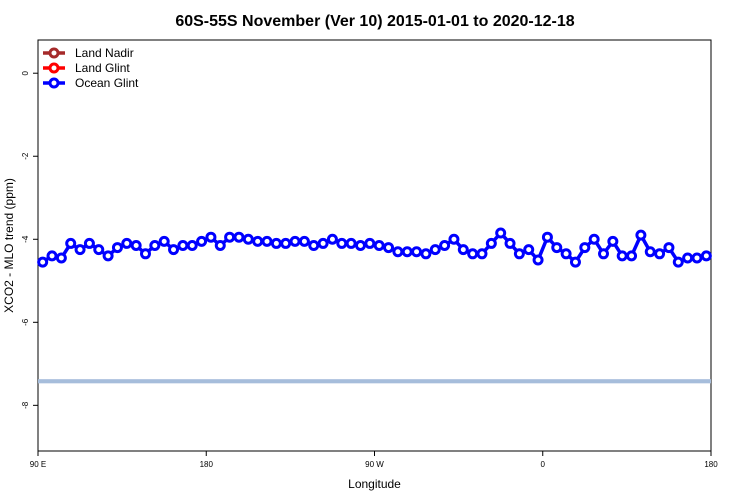 The height and width of the screenshot is (500, 750). Describe the element at coordinates (102, 68) in the screenshot. I see `legend-label: Land Glint` at that location.